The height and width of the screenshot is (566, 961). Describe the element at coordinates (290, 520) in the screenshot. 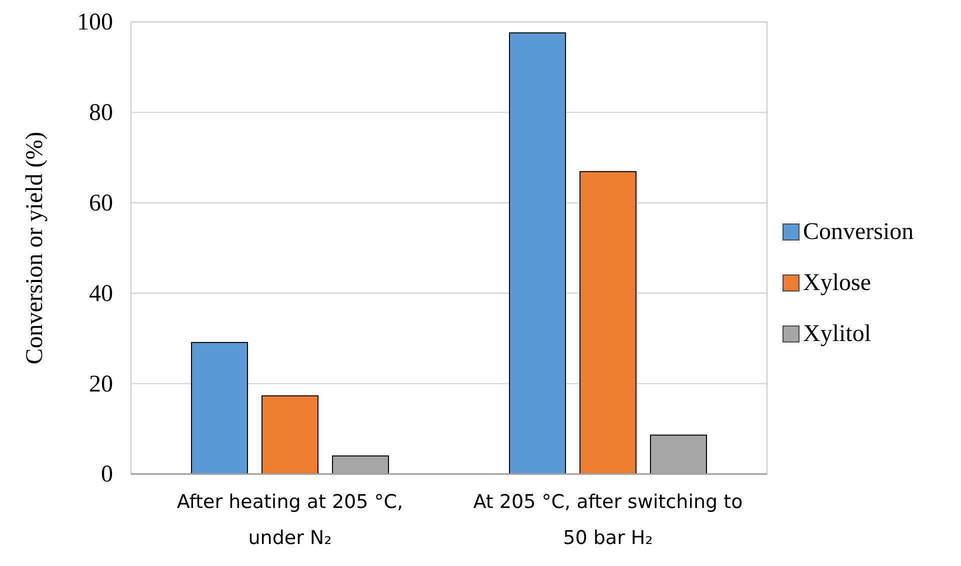

I see `x-tick-label: After heating at 205 °C, under N₂` at that location.